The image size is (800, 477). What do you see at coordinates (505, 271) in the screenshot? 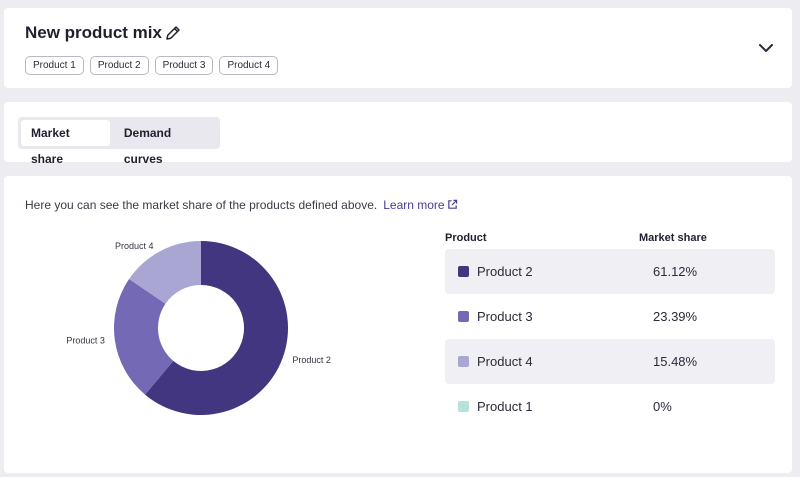
I see `product-name: Product 2` at bounding box center [505, 271].